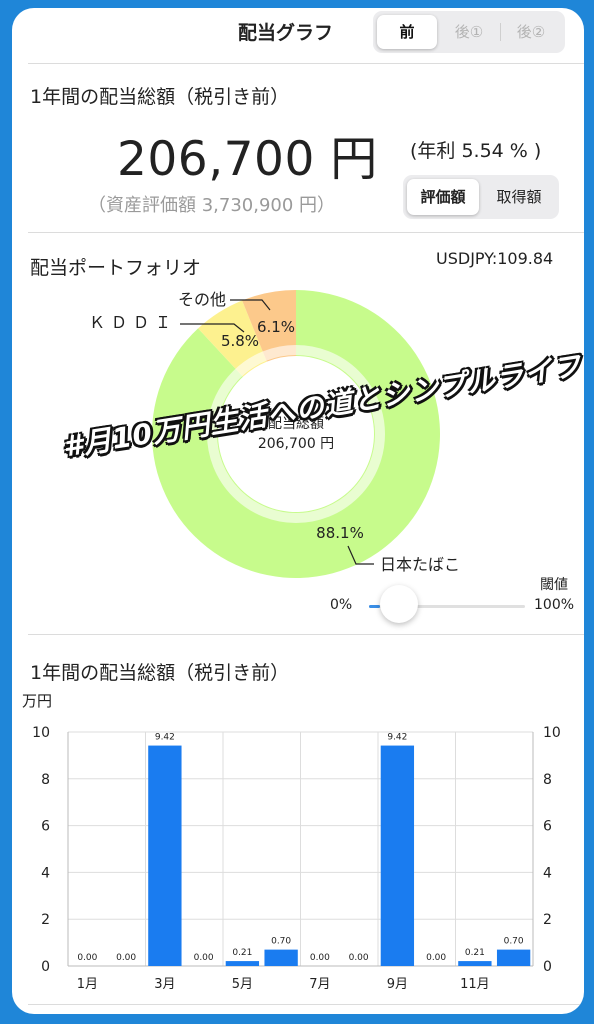 Image resolution: width=594 pixels, height=1024 pixels. I want to click on bar-6月, so click(281, 957).